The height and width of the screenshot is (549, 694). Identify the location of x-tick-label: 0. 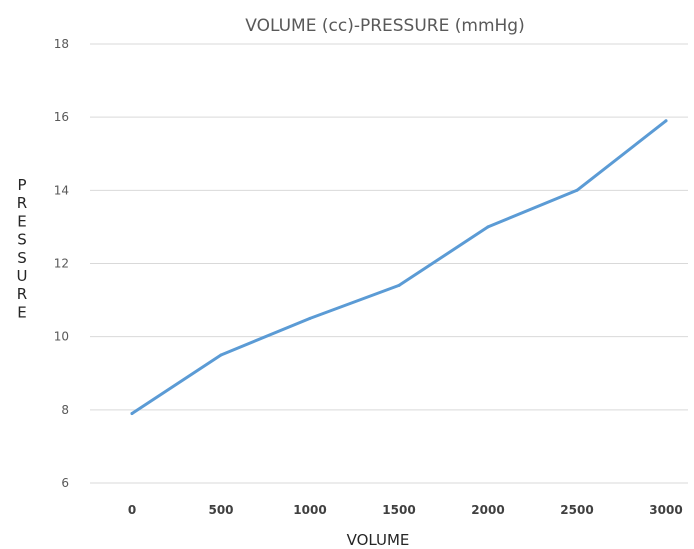
(132, 510).